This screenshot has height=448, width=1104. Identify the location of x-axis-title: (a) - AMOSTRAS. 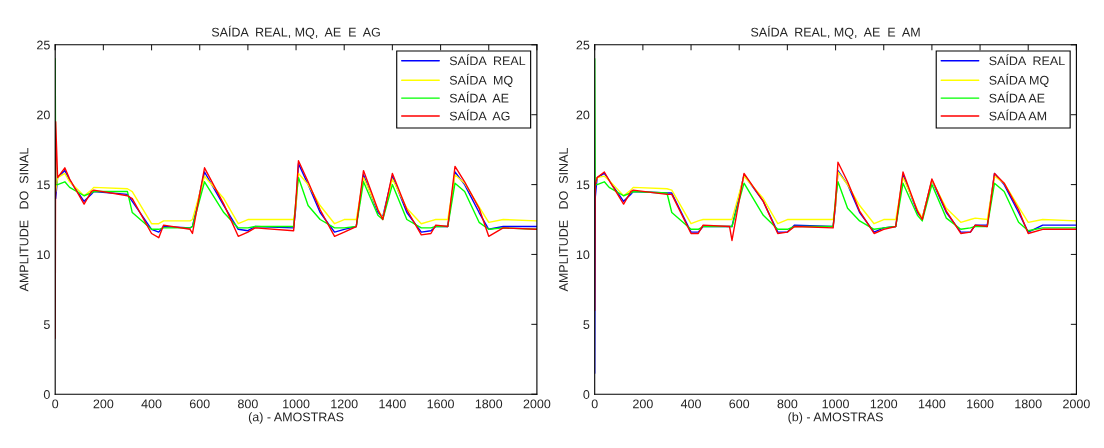
(296, 418).